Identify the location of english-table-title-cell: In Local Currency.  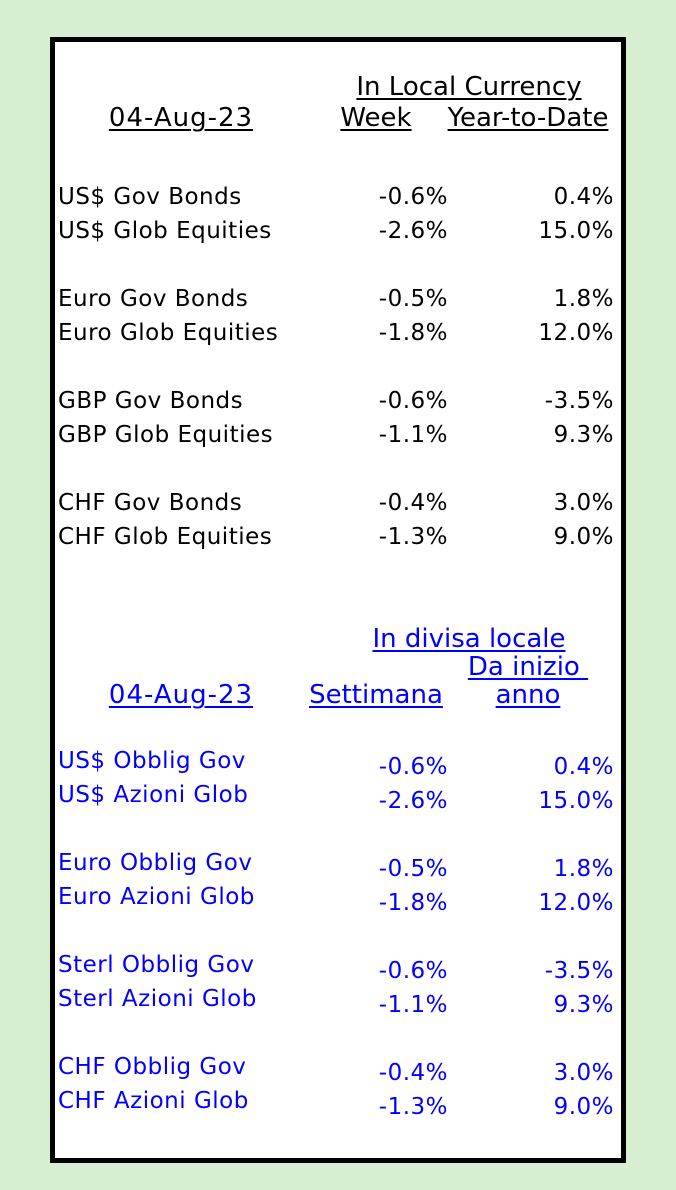
(464, 87).